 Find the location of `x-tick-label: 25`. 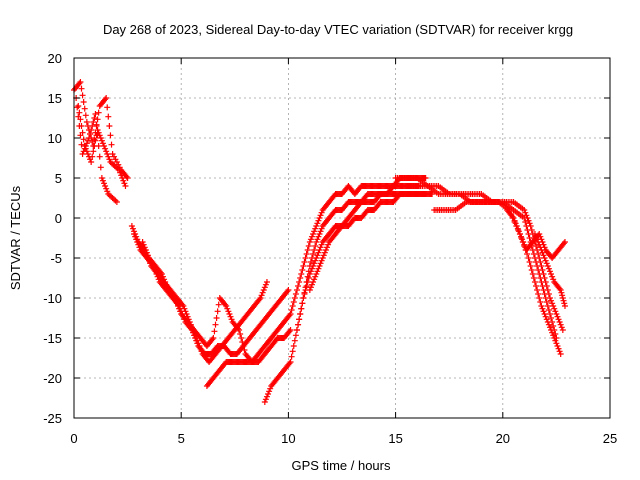

x-tick-label: 25 is located at coordinates (610, 438).